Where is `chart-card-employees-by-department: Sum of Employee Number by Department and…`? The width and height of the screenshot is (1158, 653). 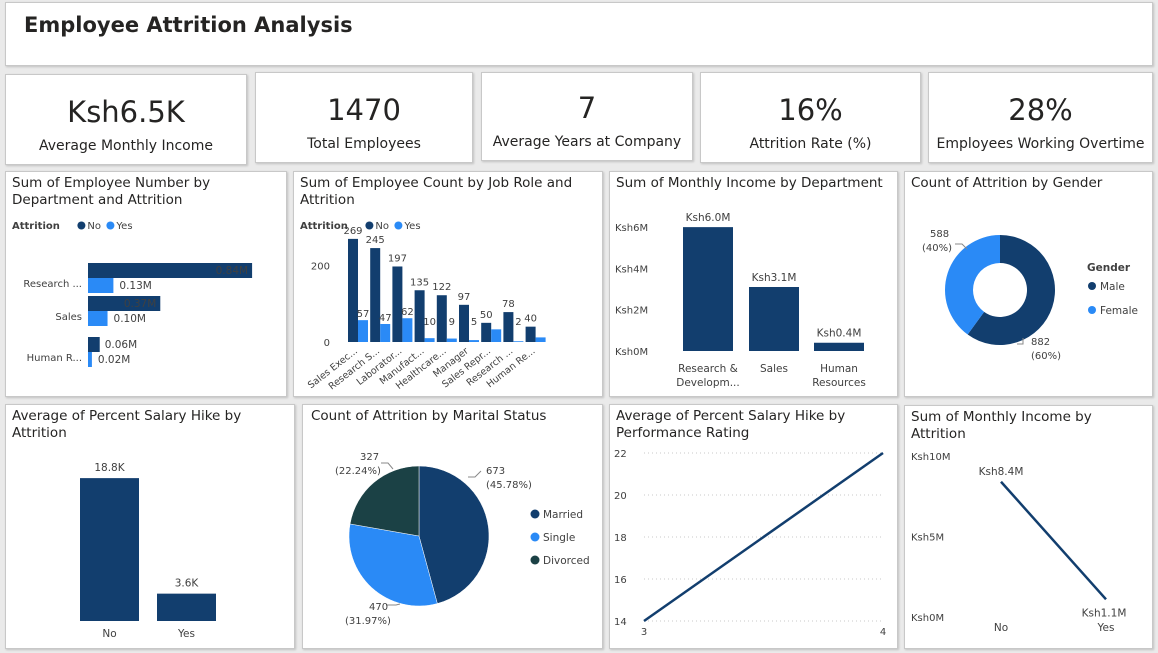 chart-card-employees-by-department: Sum of Employee Number by Department and… is located at coordinates (146, 284).